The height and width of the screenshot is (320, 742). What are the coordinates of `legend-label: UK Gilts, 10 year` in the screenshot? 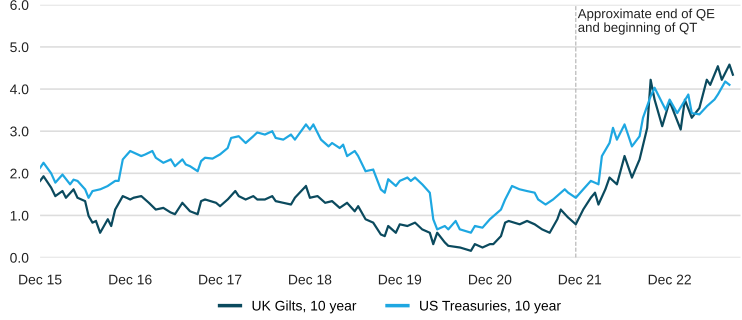 It's located at (304, 307).